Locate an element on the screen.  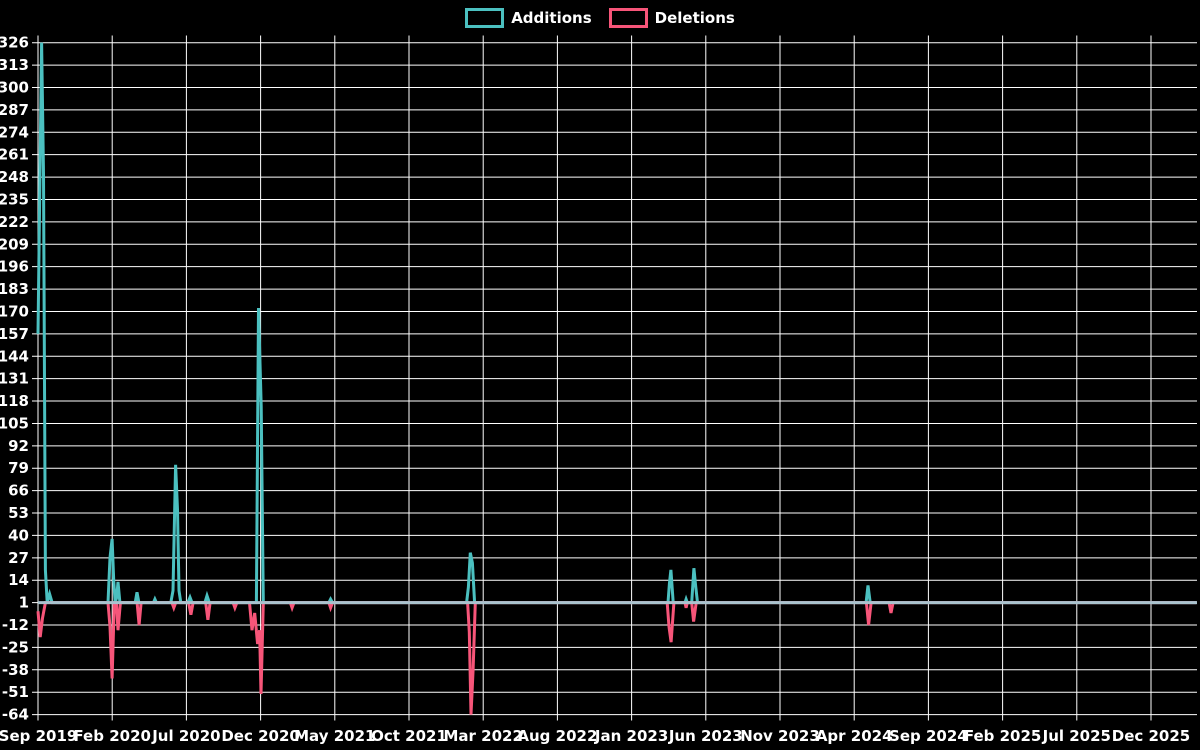
x-tick-label: Feb 2025 is located at coordinates (1003, 736).